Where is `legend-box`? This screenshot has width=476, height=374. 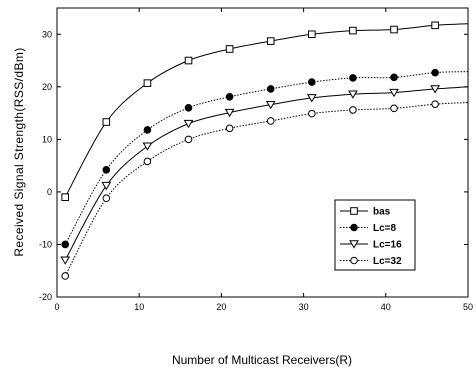
legend-box is located at coordinates (375, 235).